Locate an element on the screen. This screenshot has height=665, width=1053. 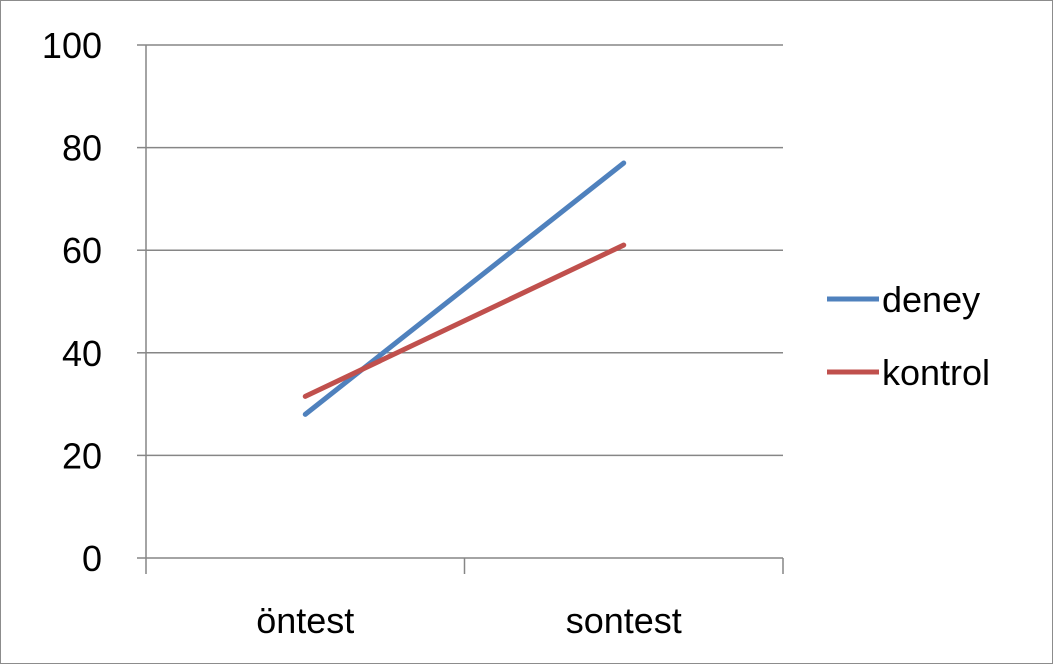
x-tick-label: öntest is located at coordinates (305, 620).